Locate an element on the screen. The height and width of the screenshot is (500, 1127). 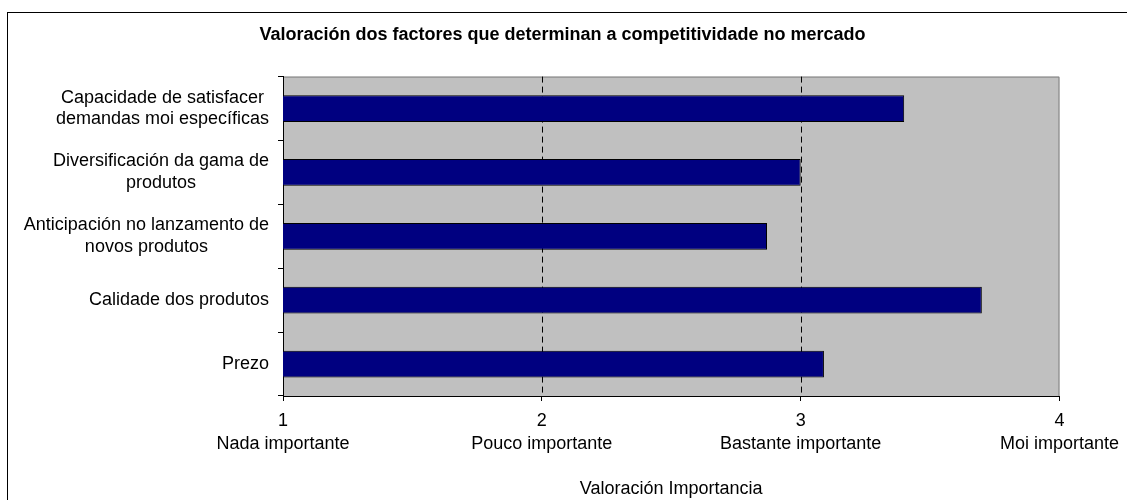
y-tick-label: Prezo is located at coordinates (245, 363).